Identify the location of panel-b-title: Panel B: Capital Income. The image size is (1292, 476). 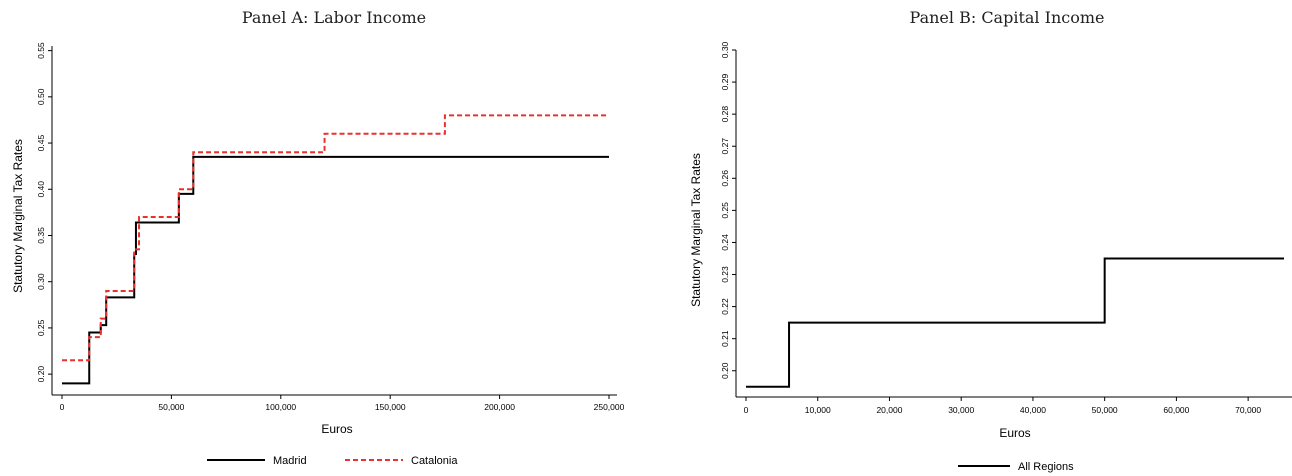
(1007, 17).